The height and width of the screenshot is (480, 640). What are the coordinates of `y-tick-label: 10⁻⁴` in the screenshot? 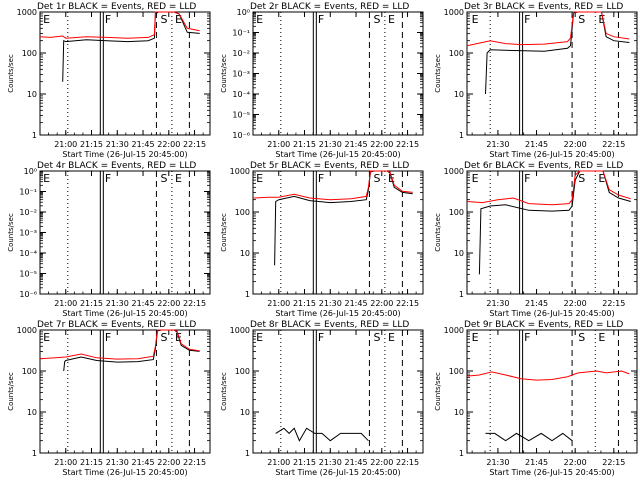 It's located at (241, 94).